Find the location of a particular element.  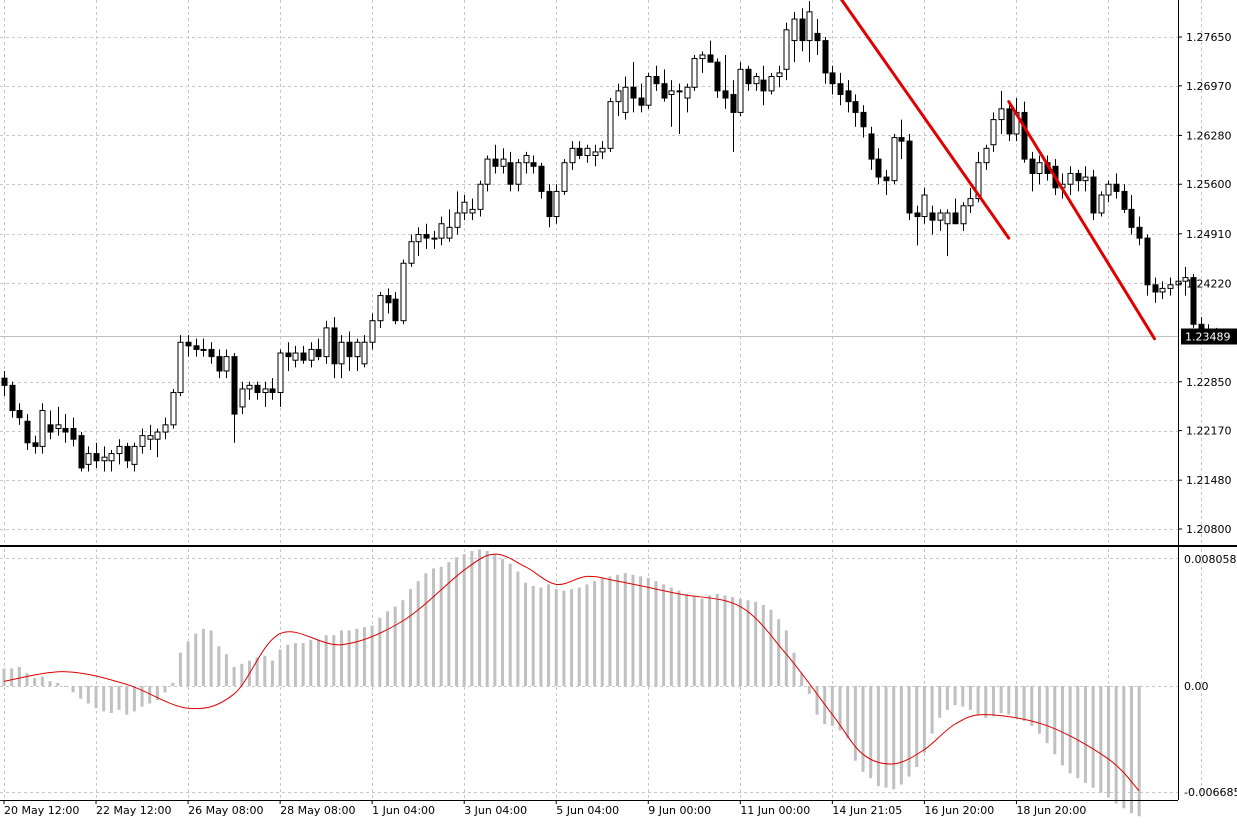

time-tick-label: 5 Jun 04:00 is located at coordinates (587, 810).